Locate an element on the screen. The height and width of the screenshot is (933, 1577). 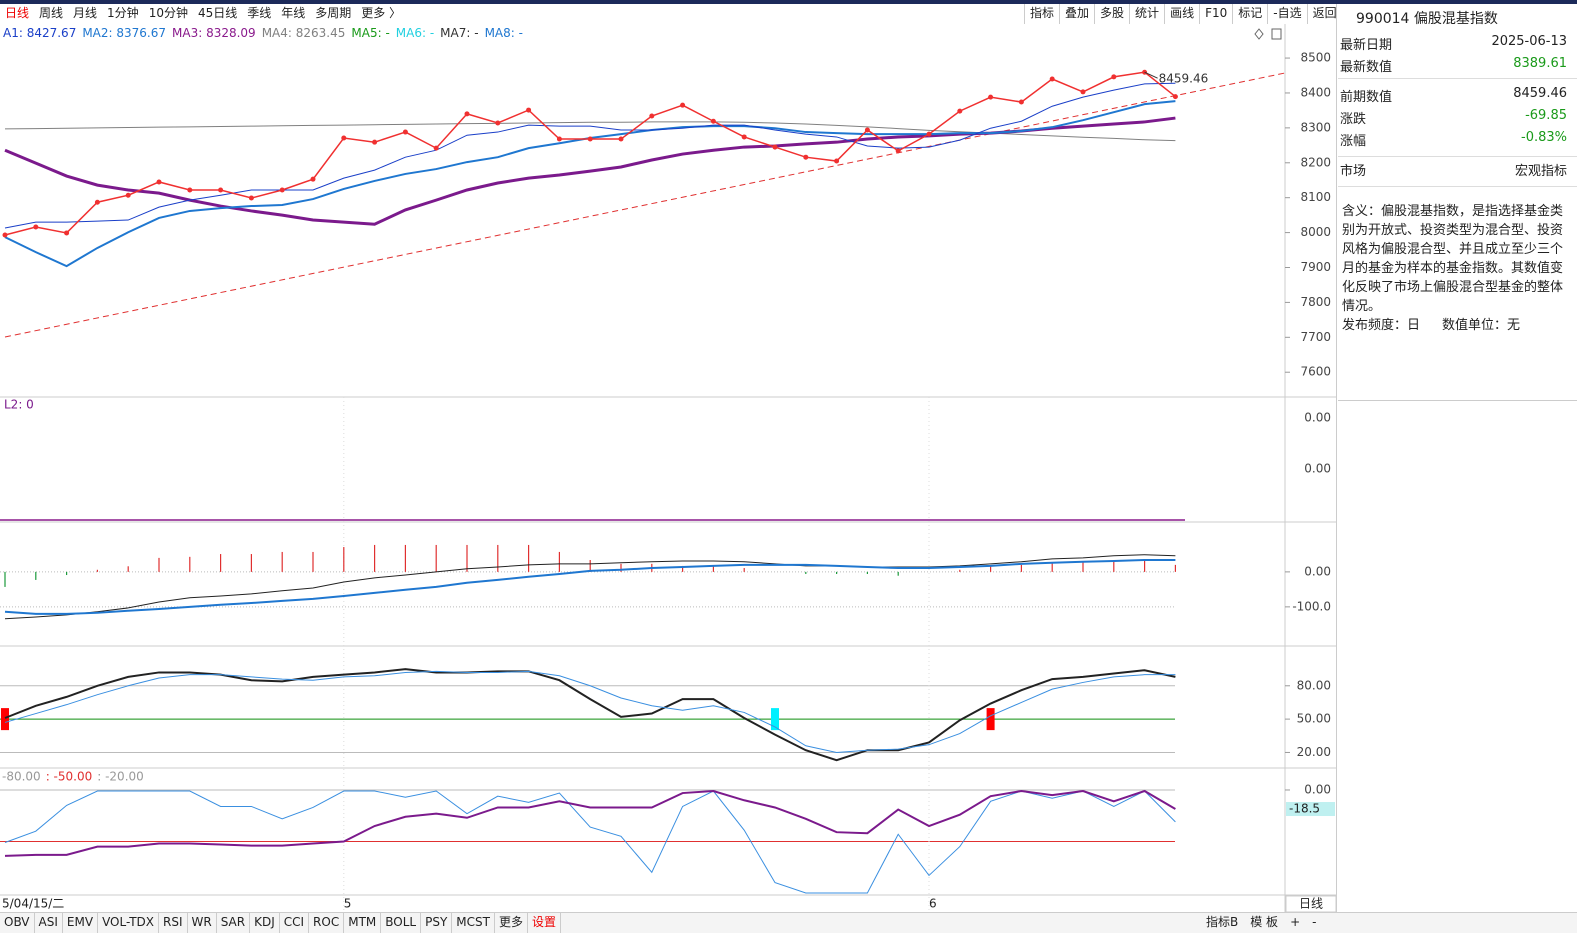
legend-entry: A1: 8427.67 is located at coordinates (40, 33).